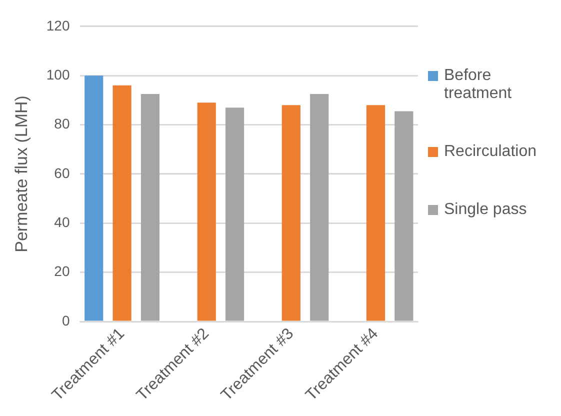  What do you see at coordinates (58, 25) in the screenshot?
I see `y-tick-label: 120` at bounding box center [58, 25].